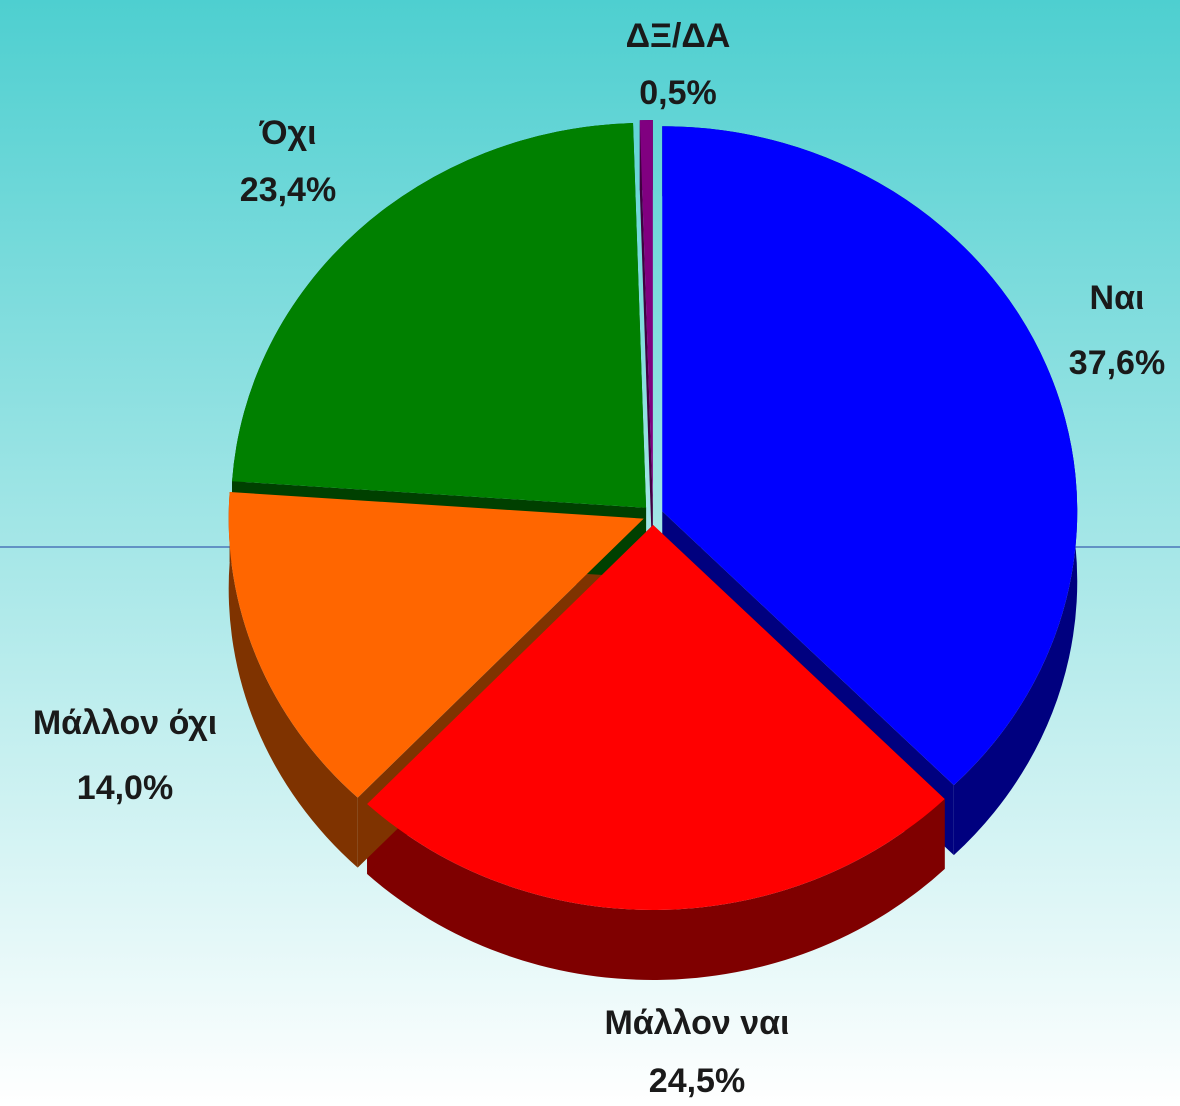 The width and height of the screenshot is (1180, 1106). I want to click on slice-label: Ναι, so click(1117, 298).